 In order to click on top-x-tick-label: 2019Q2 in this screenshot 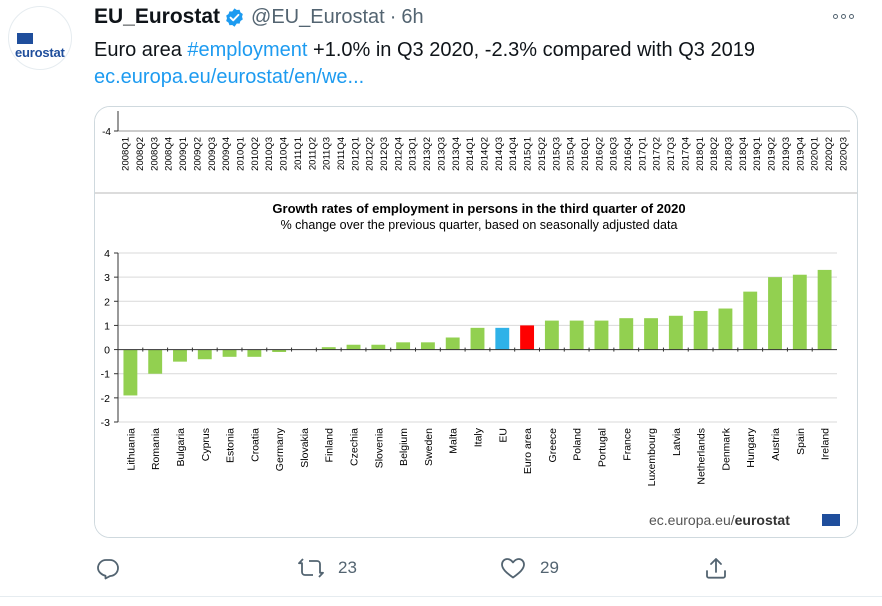, I will do `click(772, 154)`.